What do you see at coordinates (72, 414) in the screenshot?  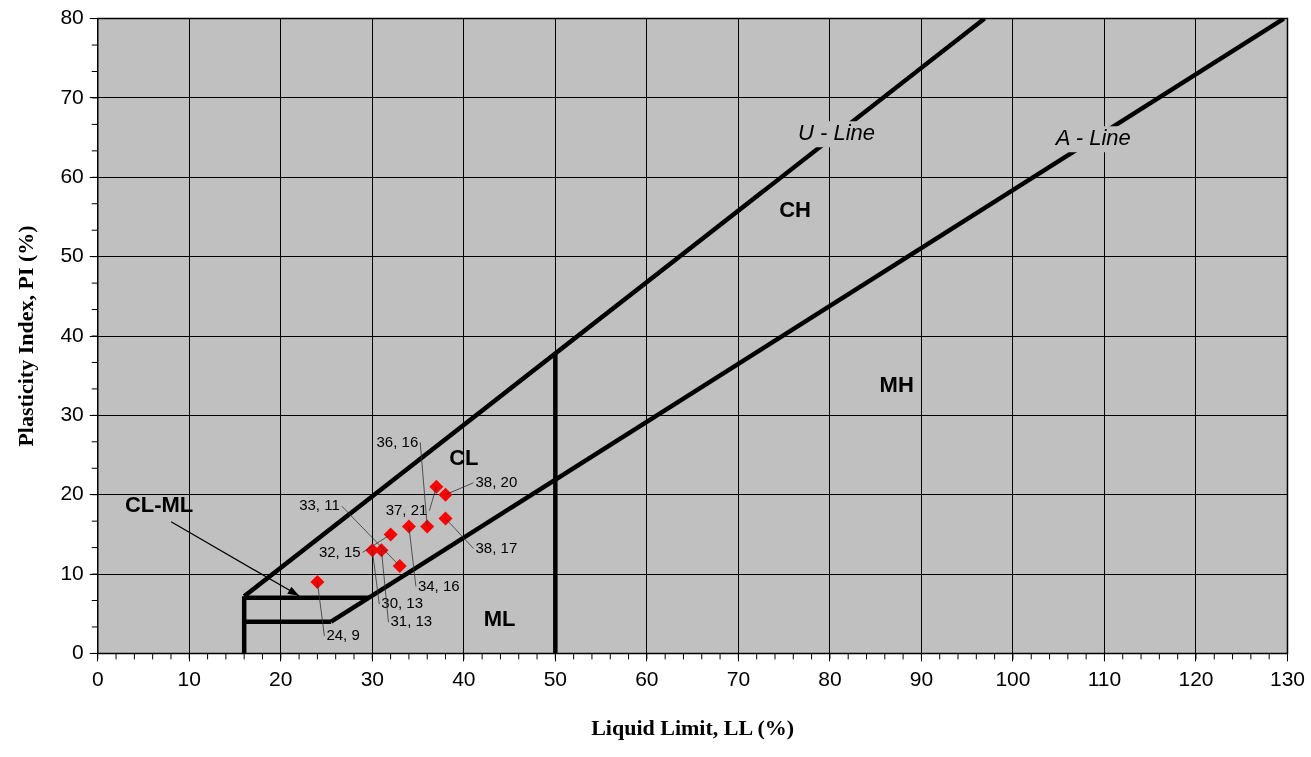 I see `y-tick-label: 30` at bounding box center [72, 414].